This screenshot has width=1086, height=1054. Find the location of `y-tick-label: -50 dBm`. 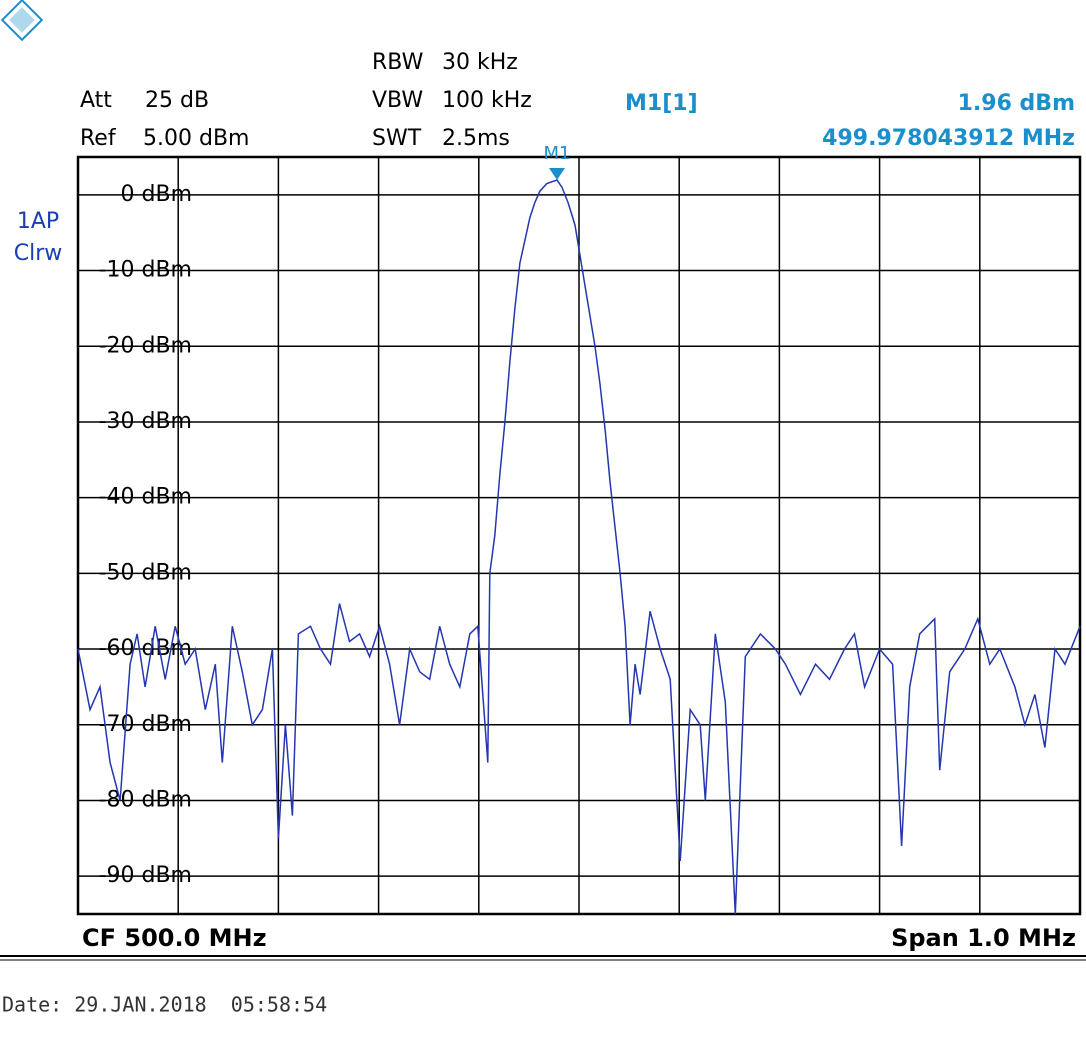

y-tick-label: -50 dBm is located at coordinates (145, 572).